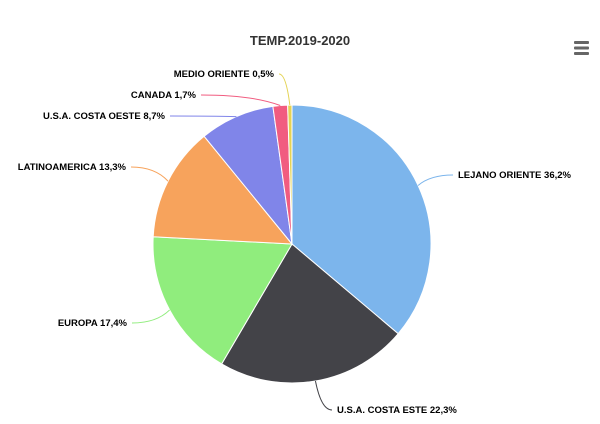 This screenshot has width=600, height=424. I want to click on data-label-medio-oriente: MEDIO ORIENTE 0,5%, so click(224, 74).